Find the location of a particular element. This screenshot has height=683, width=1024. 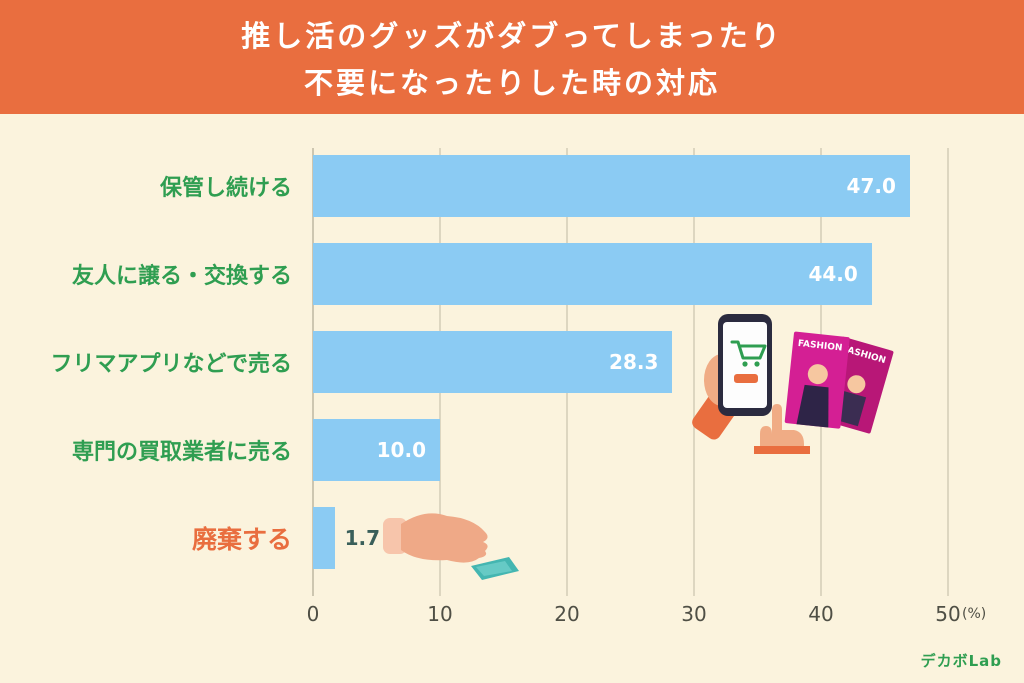

category-label: 専門の買取業者に売る is located at coordinates (181, 452).